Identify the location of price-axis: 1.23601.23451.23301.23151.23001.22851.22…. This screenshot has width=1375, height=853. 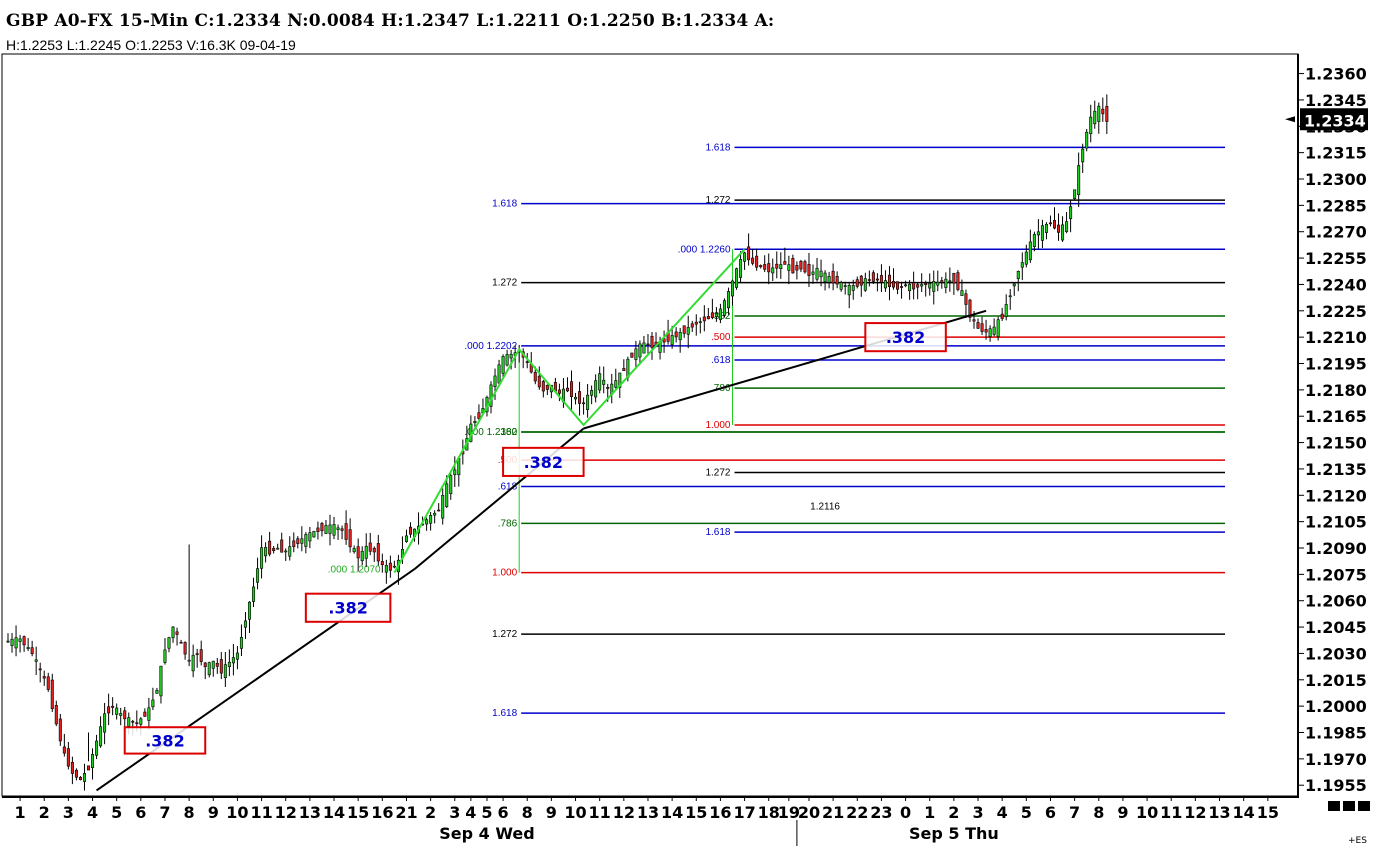
(1326, 430).